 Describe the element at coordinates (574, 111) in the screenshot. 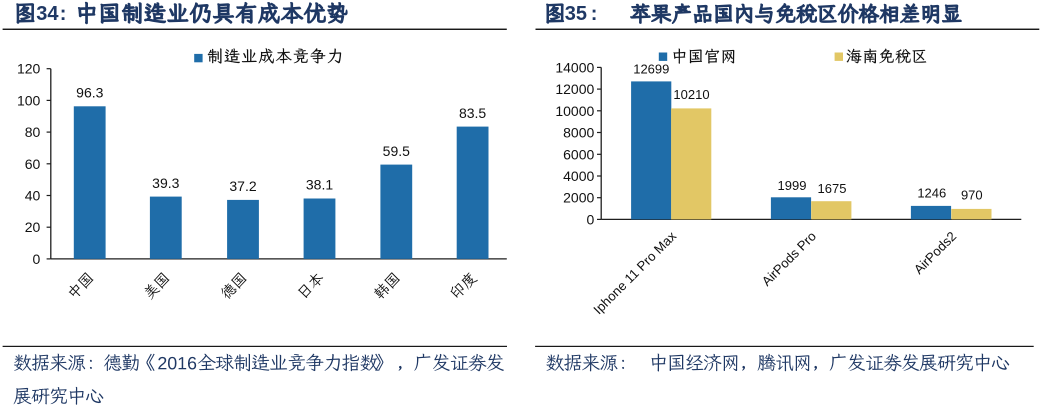

I see `svg-text: 10000` at that location.